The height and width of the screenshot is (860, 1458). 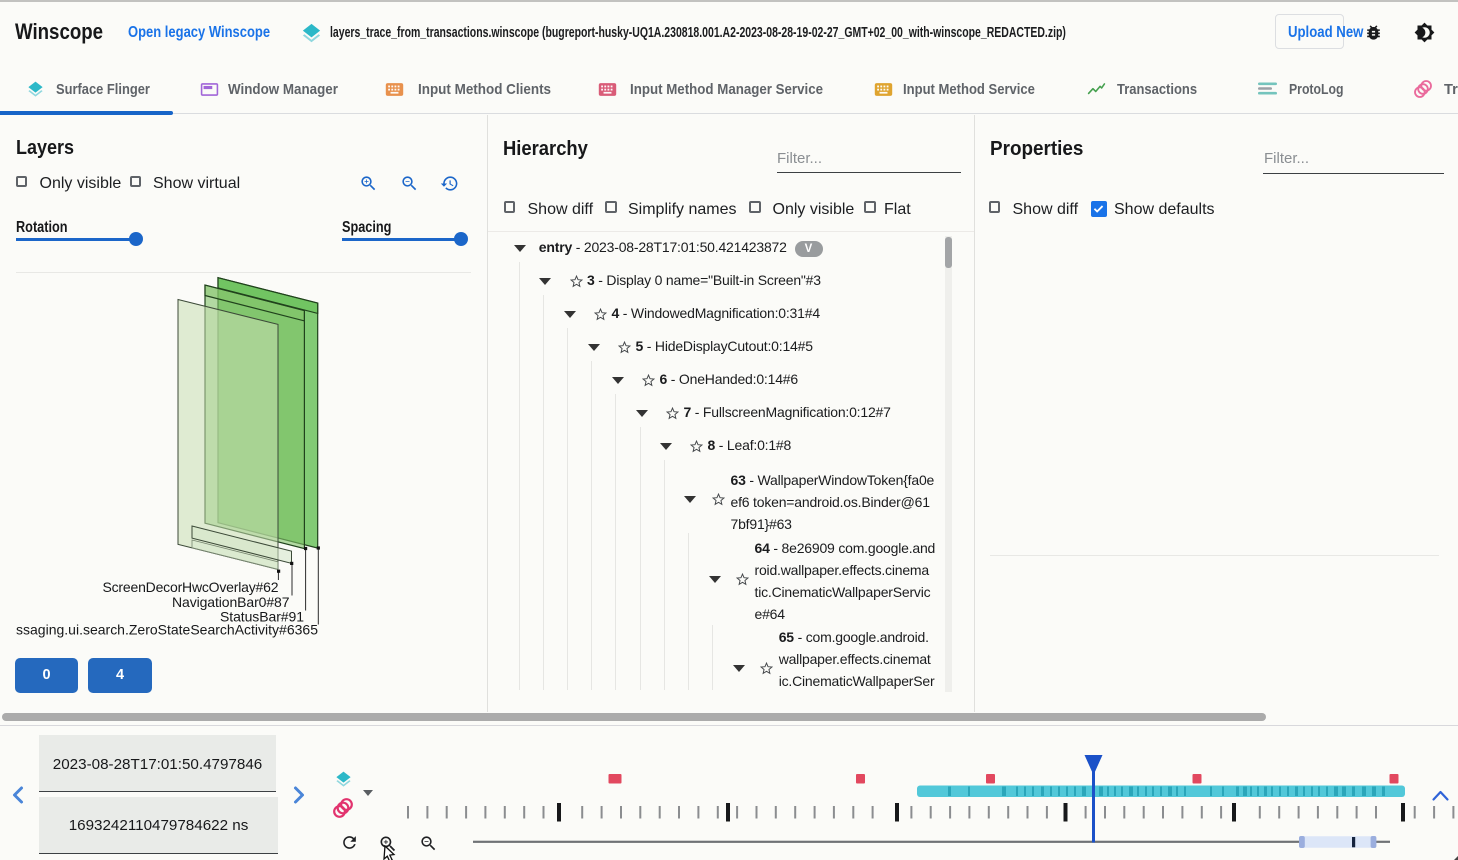 What do you see at coordinates (191, 587) in the screenshot?
I see `svg-text: ScreenDecorHwcOverlay#62` at bounding box center [191, 587].